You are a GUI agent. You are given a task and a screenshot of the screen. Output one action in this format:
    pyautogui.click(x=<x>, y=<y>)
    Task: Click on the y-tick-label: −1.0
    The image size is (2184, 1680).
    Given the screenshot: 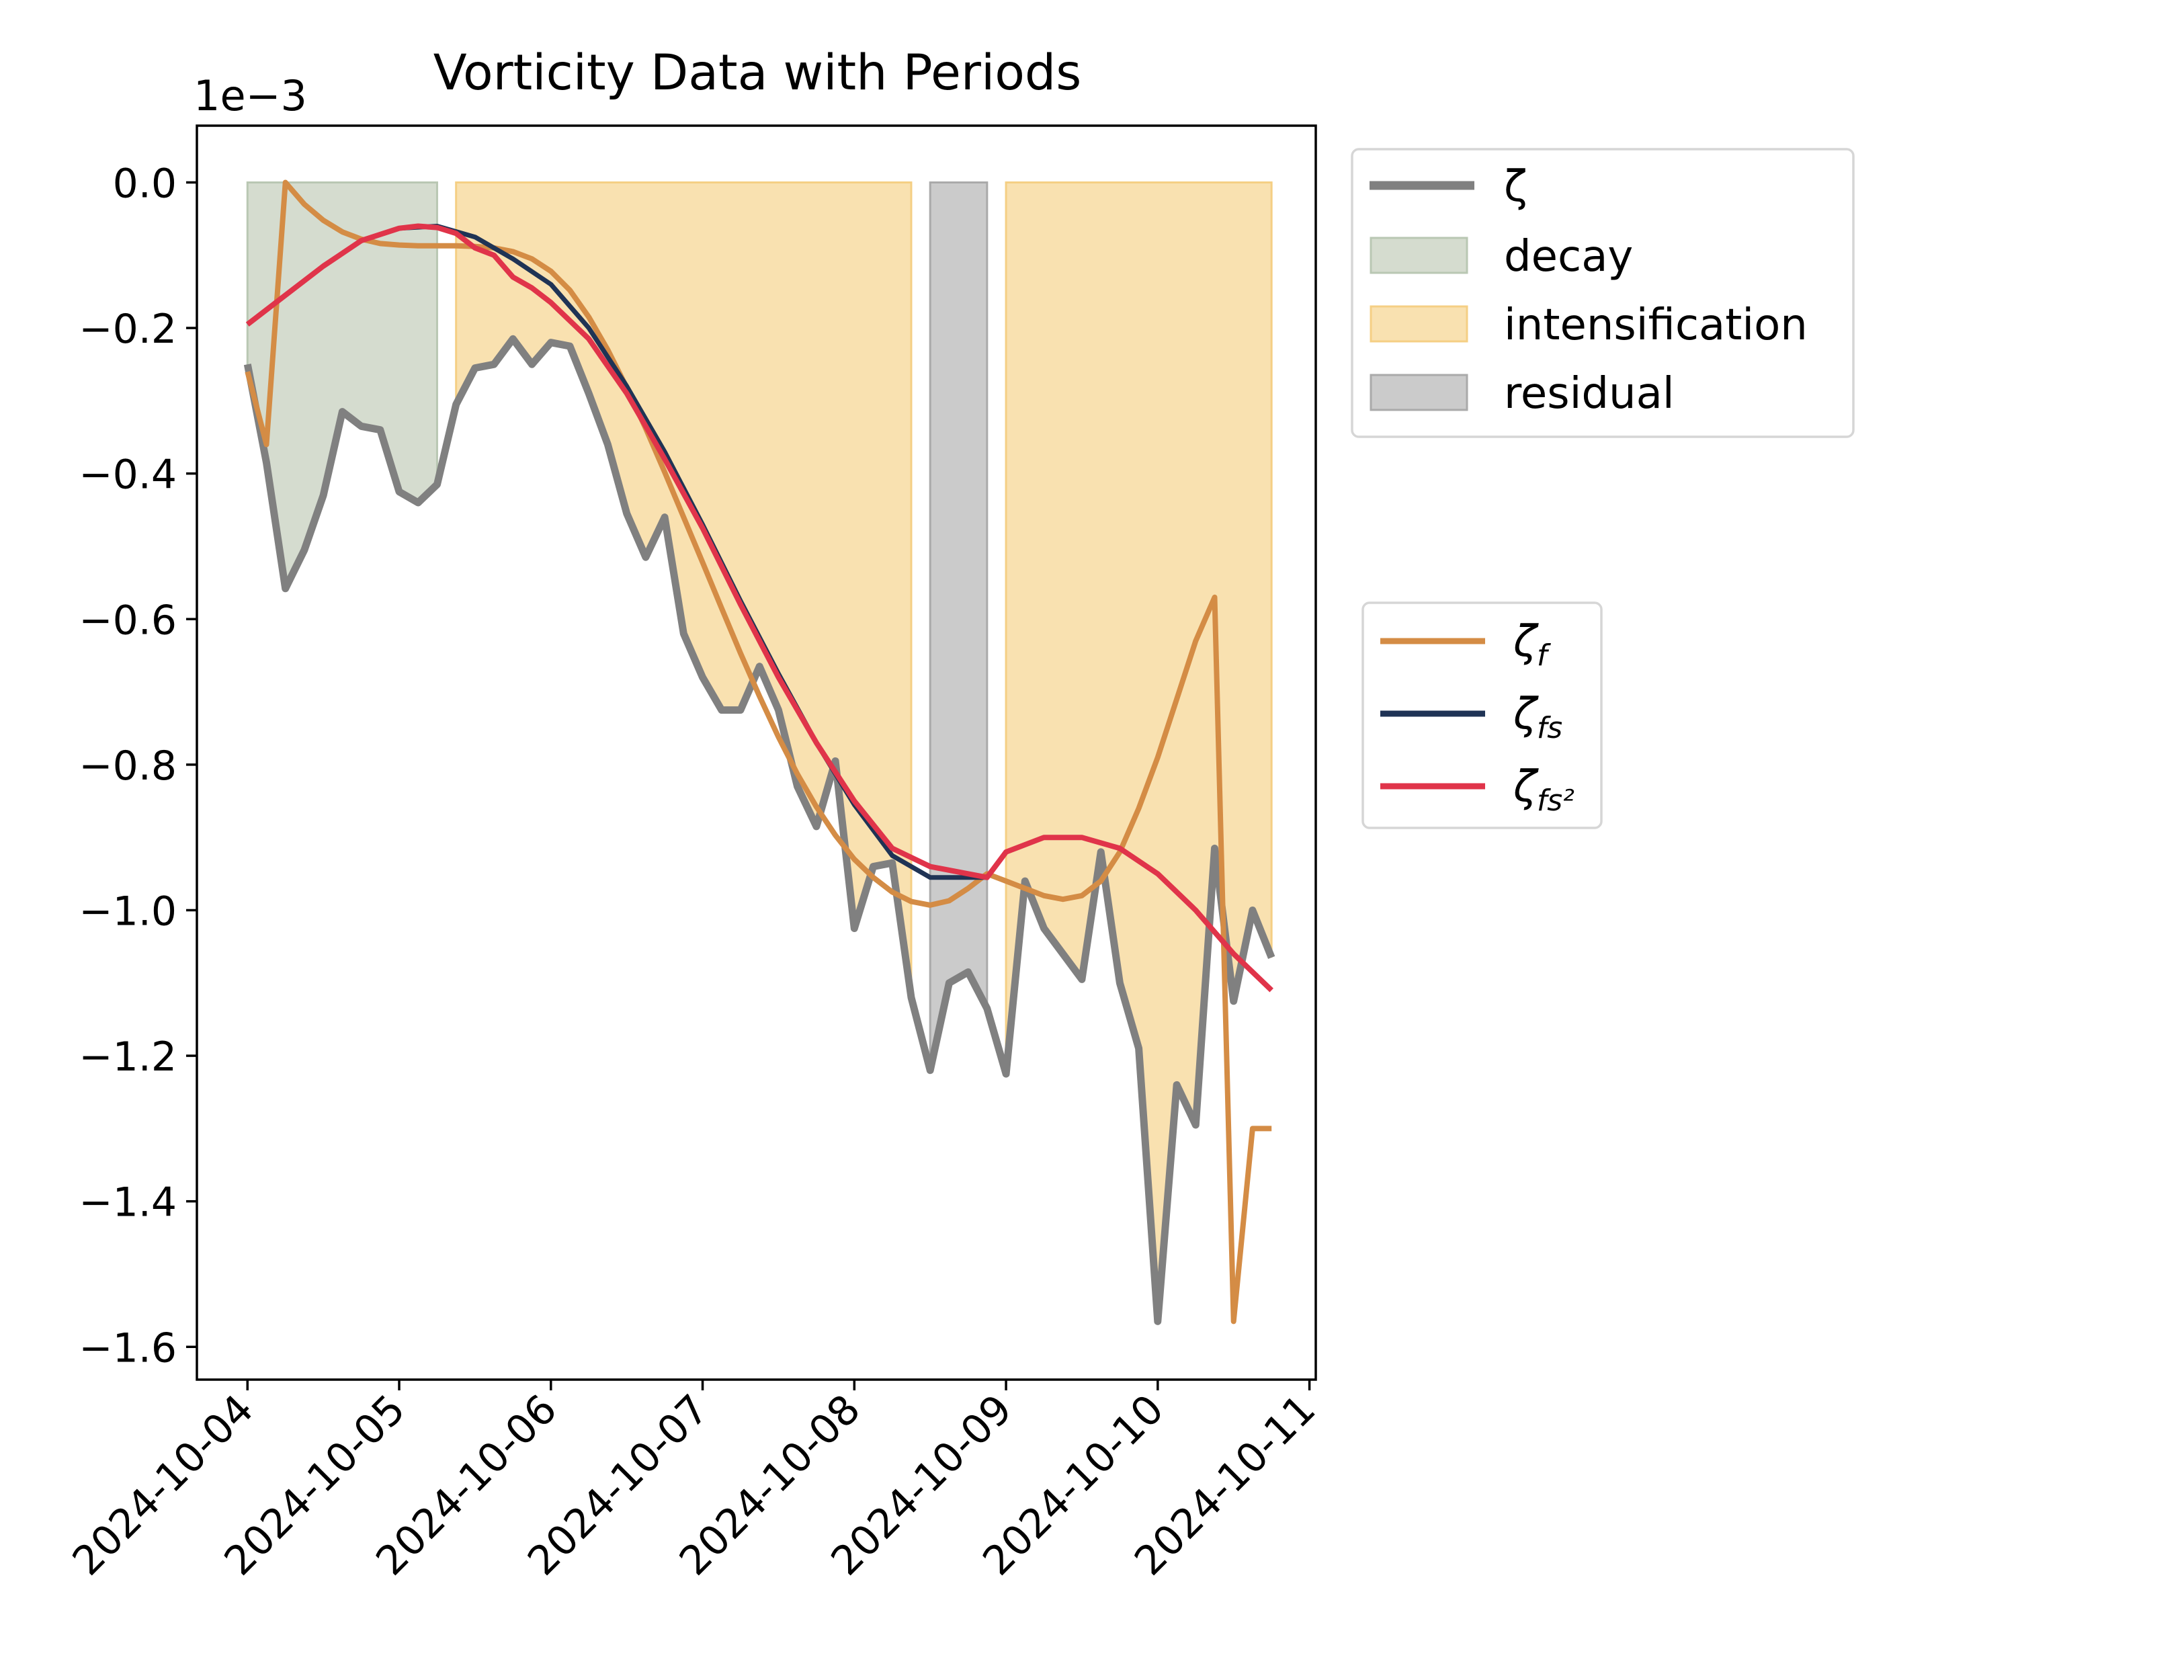 What is the action you would take?
    pyautogui.click(x=128, y=912)
    